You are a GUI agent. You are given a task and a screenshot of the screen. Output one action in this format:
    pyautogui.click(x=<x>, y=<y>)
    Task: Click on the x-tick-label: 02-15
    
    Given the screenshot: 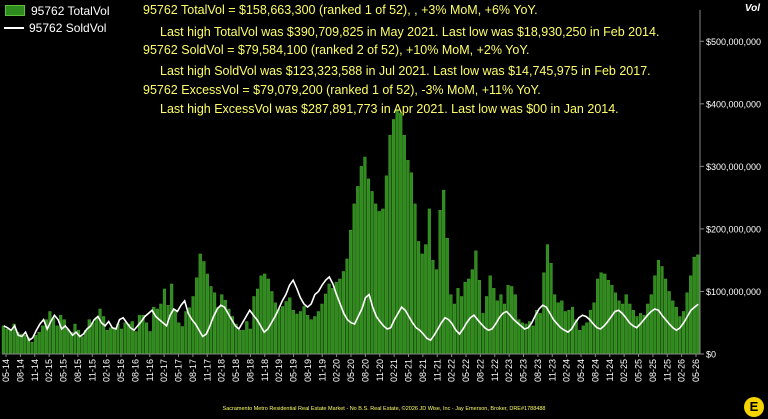 What is the action you would take?
    pyautogui.click(x=49, y=370)
    